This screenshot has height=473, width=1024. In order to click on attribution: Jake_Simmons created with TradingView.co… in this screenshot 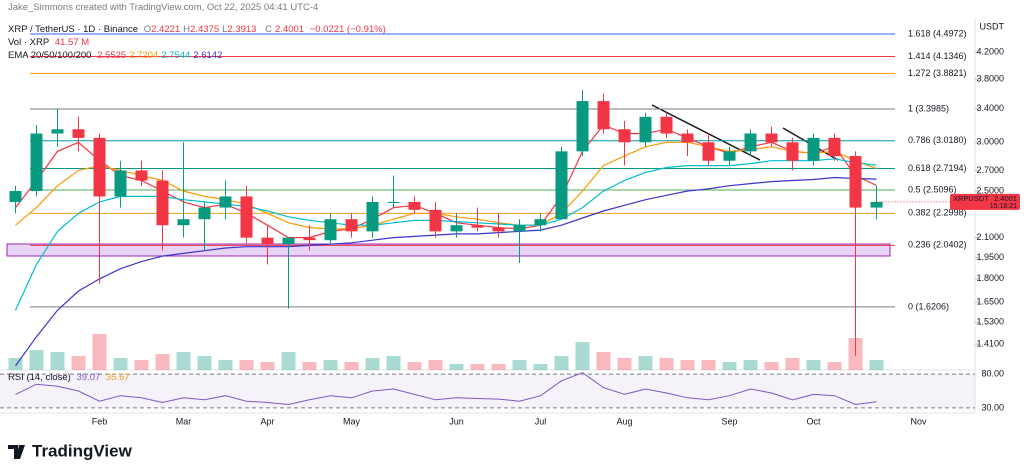, I will do `click(163, 7)`.